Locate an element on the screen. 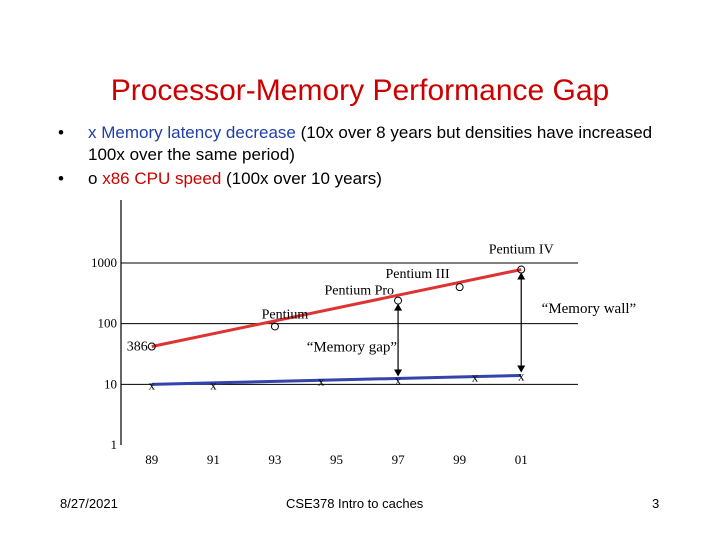 The height and width of the screenshot is (540, 720). footer-course: CSE378 Intro to caches is located at coordinates (355, 503).